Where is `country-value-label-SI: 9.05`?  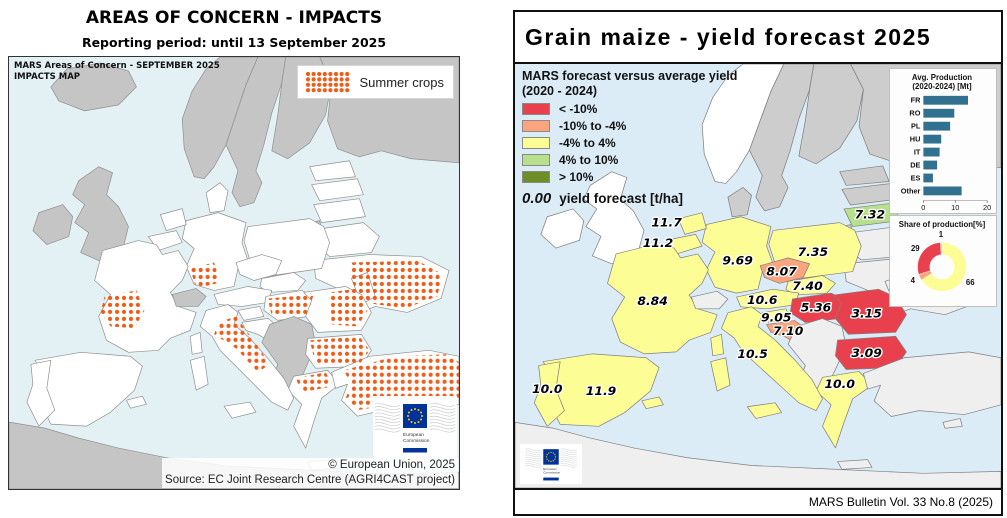
country-value-label-SI: 9.05 is located at coordinates (776, 317).